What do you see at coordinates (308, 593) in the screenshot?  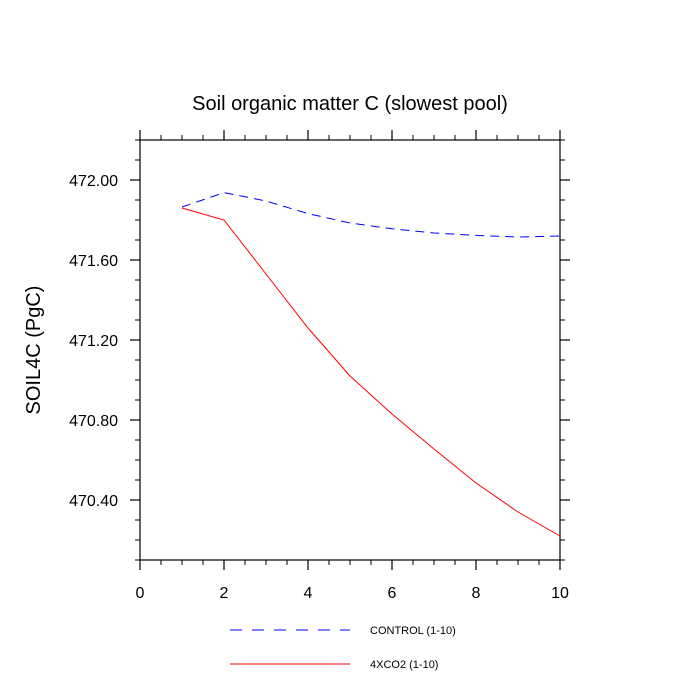 I see `x-tick-label: 4` at bounding box center [308, 593].